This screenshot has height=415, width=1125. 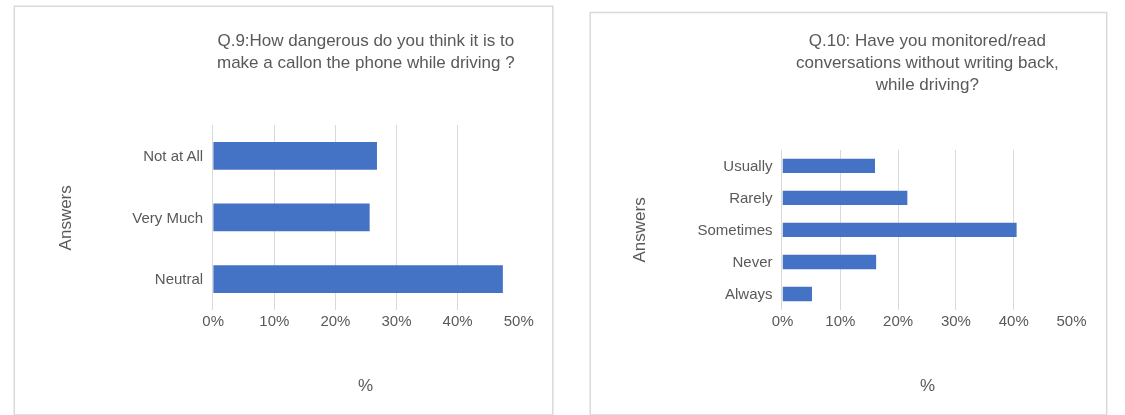 What do you see at coordinates (735, 230) in the screenshot?
I see `y-tick-label: Sometimes` at bounding box center [735, 230].